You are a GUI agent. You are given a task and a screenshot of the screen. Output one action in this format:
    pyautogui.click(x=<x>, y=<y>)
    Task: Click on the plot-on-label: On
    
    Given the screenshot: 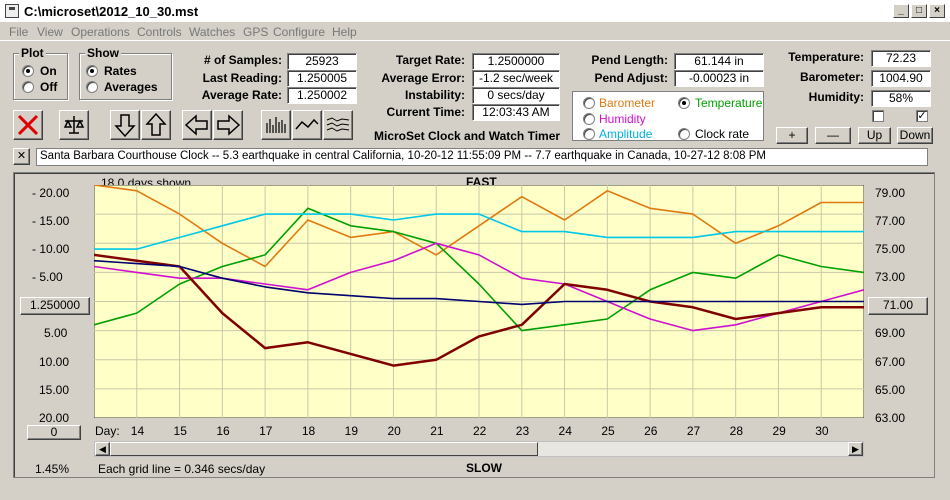 What is the action you would take?
    pyautogui.click(x=48, y=71)
    